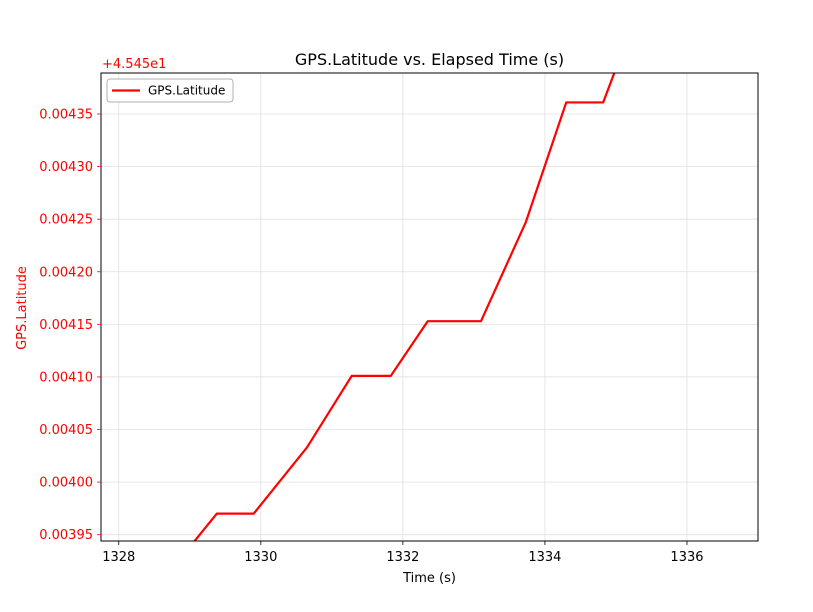 Image resolution: width=813 pixels, height=612 pixels. What do you see at coordinates (134, 64) in the screenshot?
I see `y-axis-offset-label: +4.545e1` at bounding box center [134, 64].